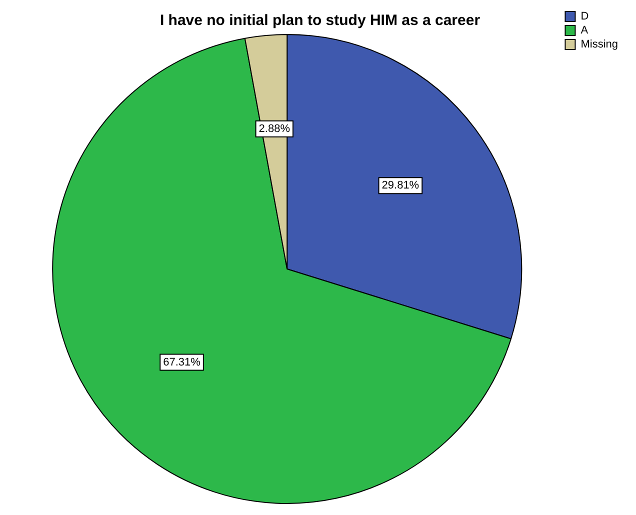 Image resolution: width=636 pixels, height=515 pixels. Describe the element at coordinates (401, 186) in the screenshot. I see `data-label: 29.81%` at that location.